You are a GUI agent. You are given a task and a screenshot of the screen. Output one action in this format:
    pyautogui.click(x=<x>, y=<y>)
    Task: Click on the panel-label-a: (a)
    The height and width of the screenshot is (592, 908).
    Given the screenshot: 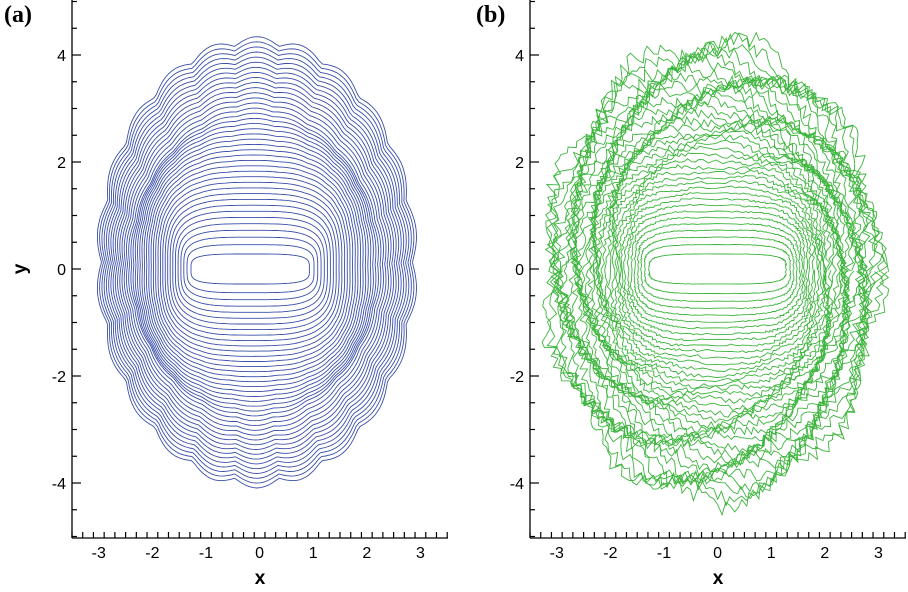 What is the action you would take?
    pyautogui.click(x=18, y=15)
    